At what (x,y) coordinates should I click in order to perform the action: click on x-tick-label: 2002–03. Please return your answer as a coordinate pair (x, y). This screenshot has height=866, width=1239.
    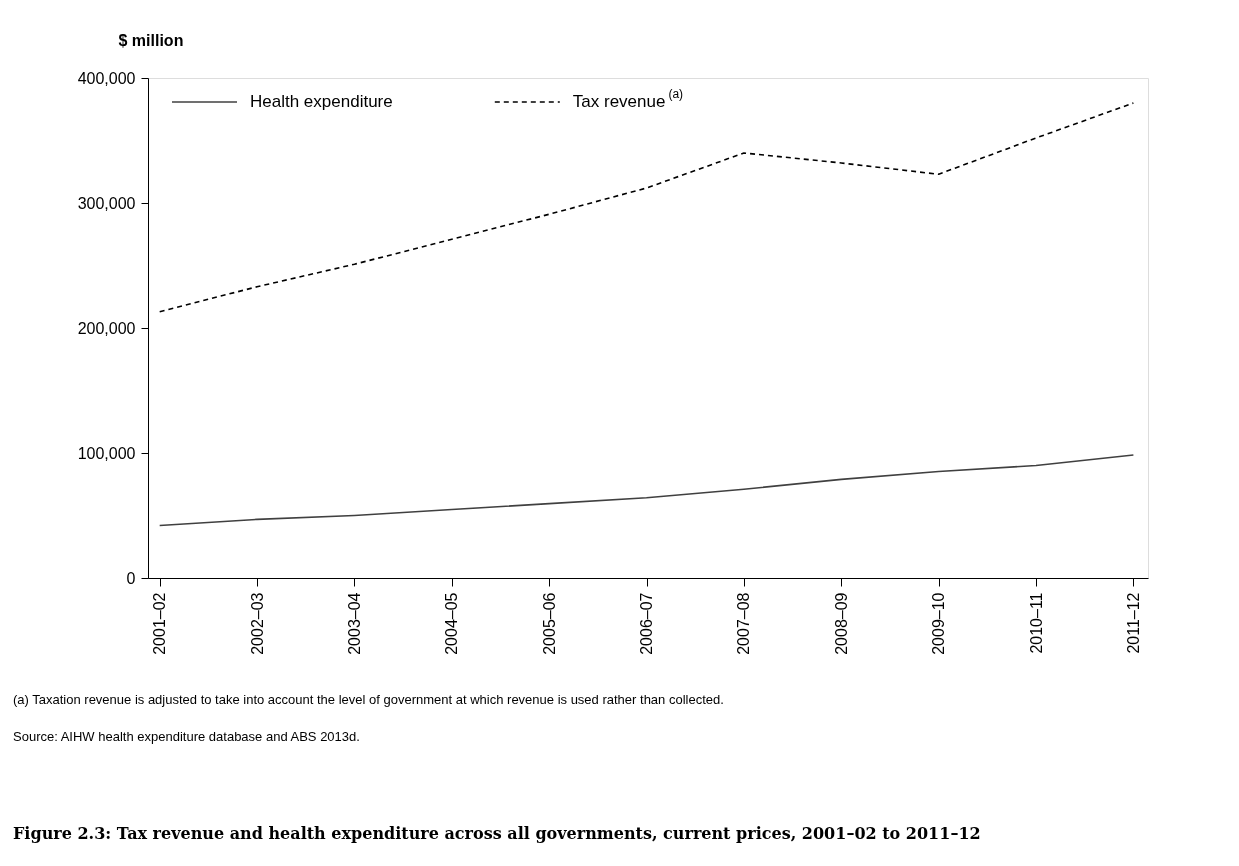
    Looking at the image, I should click on (257, 623).